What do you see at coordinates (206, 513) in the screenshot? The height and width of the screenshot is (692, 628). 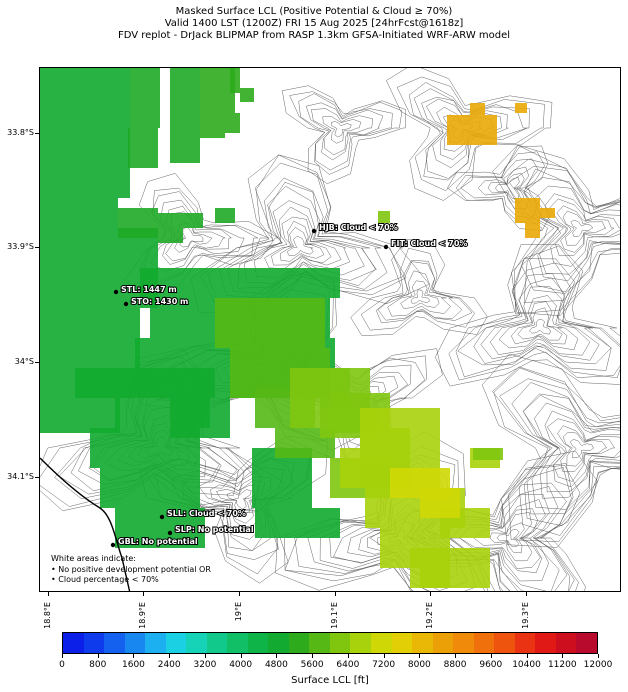 I see `site-label-sll: SLL: Cloud < 70%` at bounding box center [206, 513].